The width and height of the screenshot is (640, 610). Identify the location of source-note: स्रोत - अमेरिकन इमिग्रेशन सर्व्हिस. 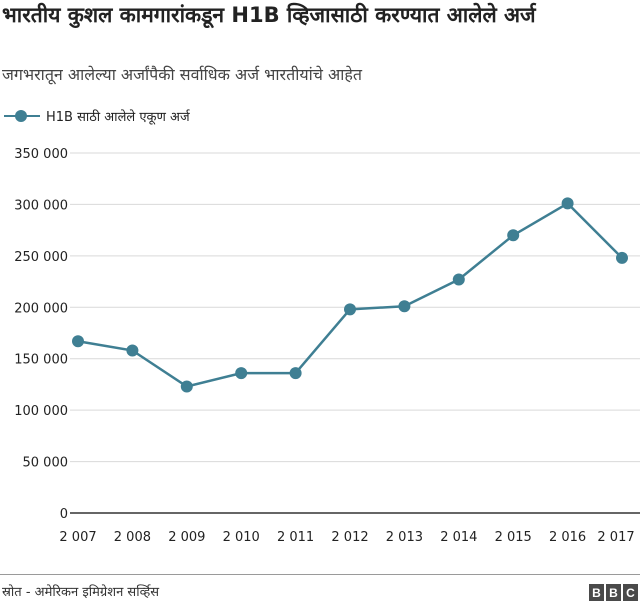
(81, 592).